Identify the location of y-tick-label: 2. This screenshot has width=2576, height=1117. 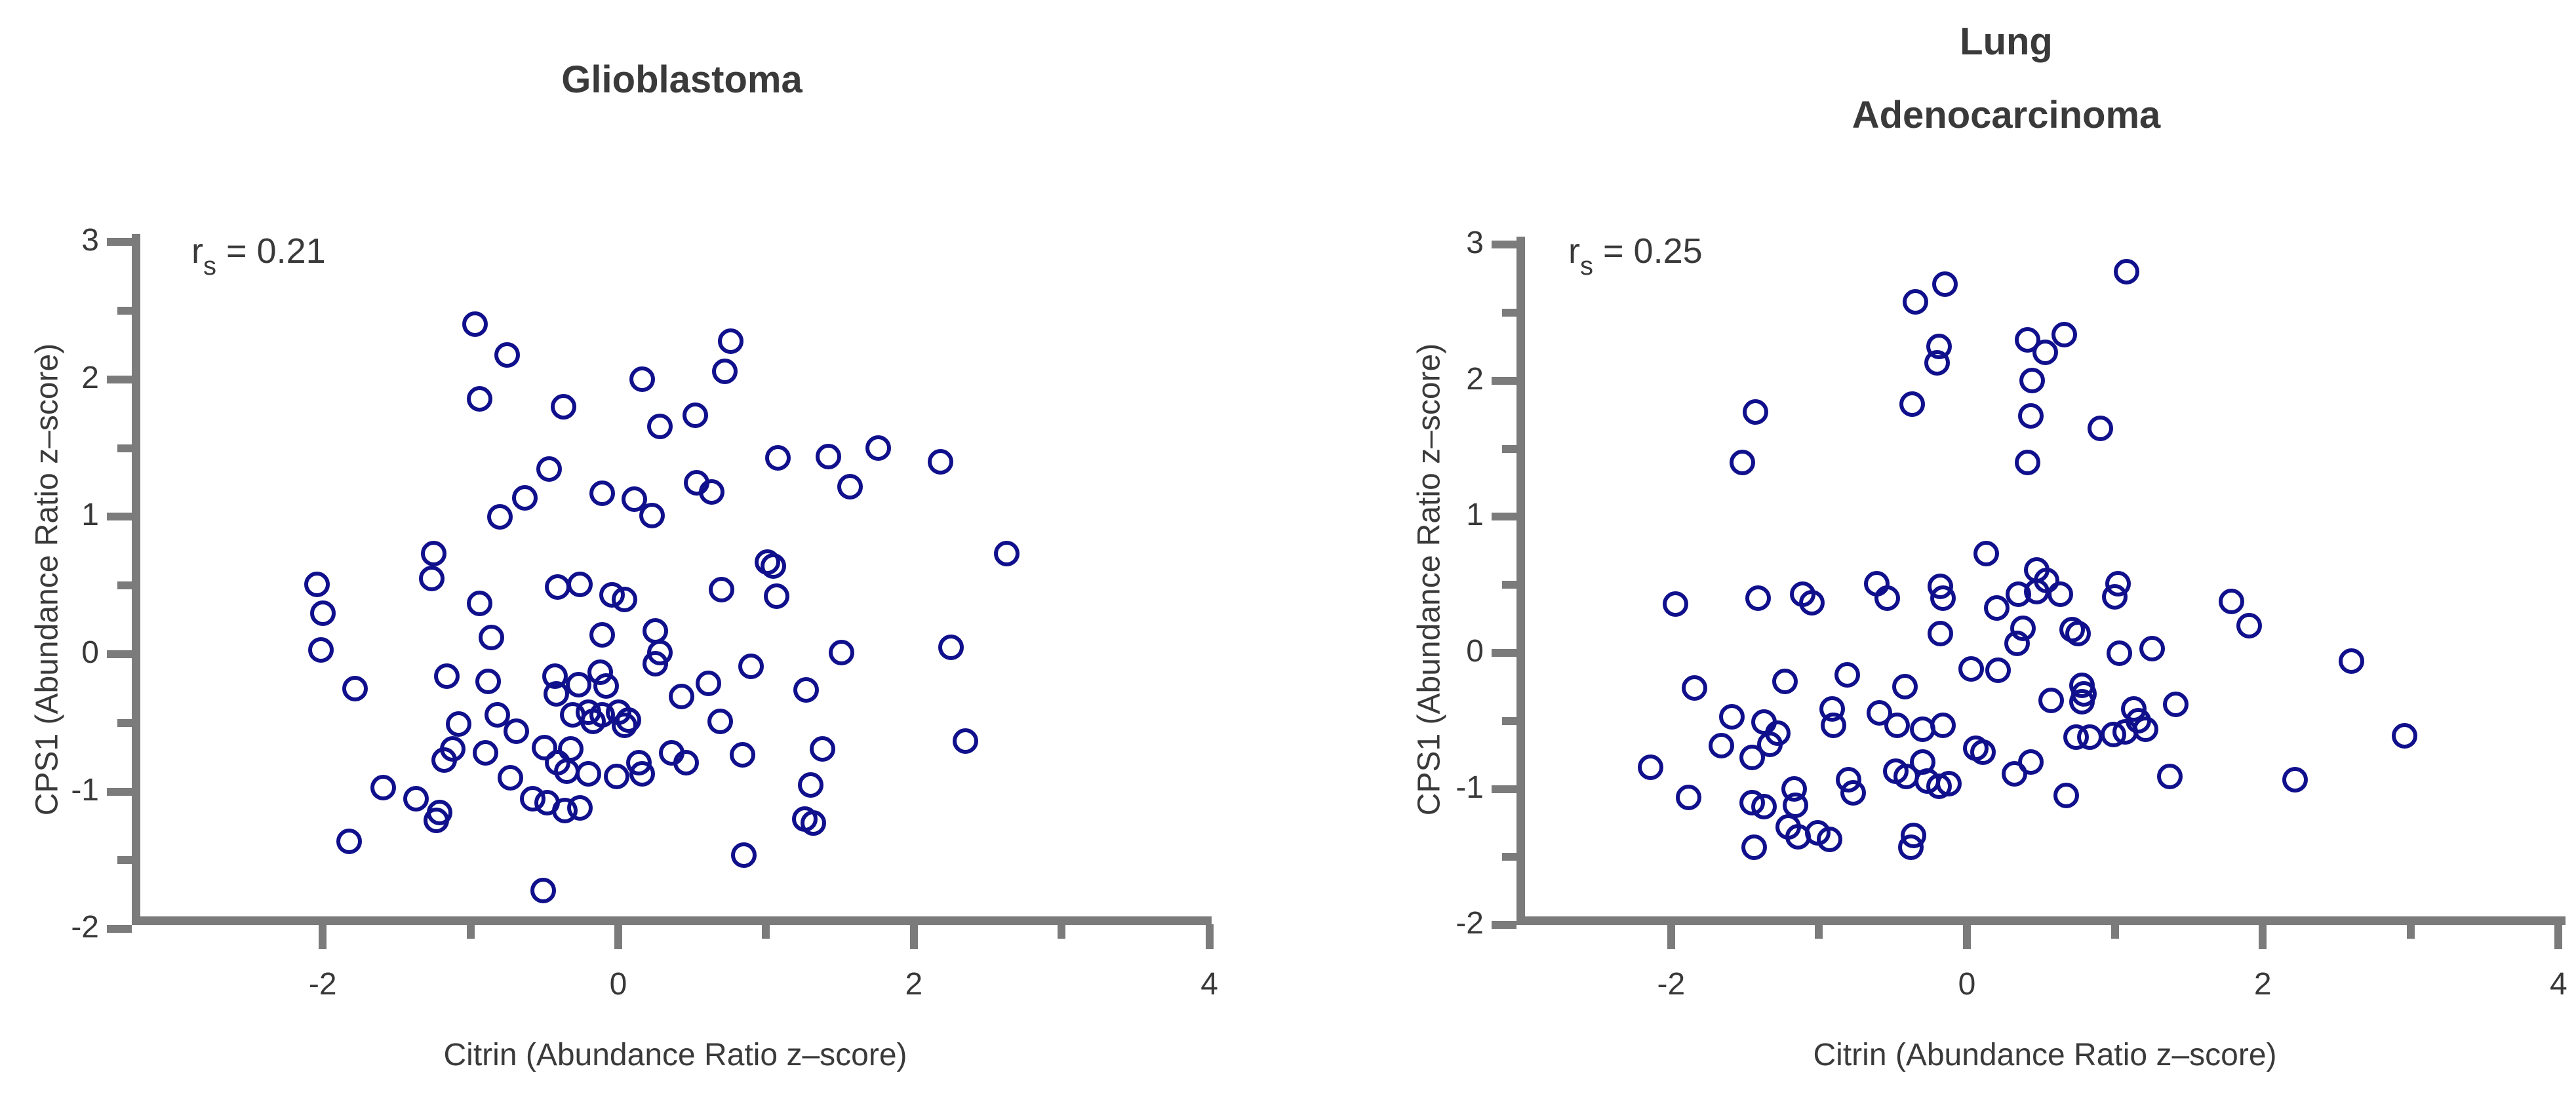
(90, 377).